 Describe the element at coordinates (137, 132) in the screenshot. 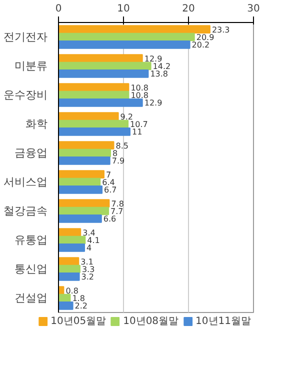

I see `data-label: 11` at that location.